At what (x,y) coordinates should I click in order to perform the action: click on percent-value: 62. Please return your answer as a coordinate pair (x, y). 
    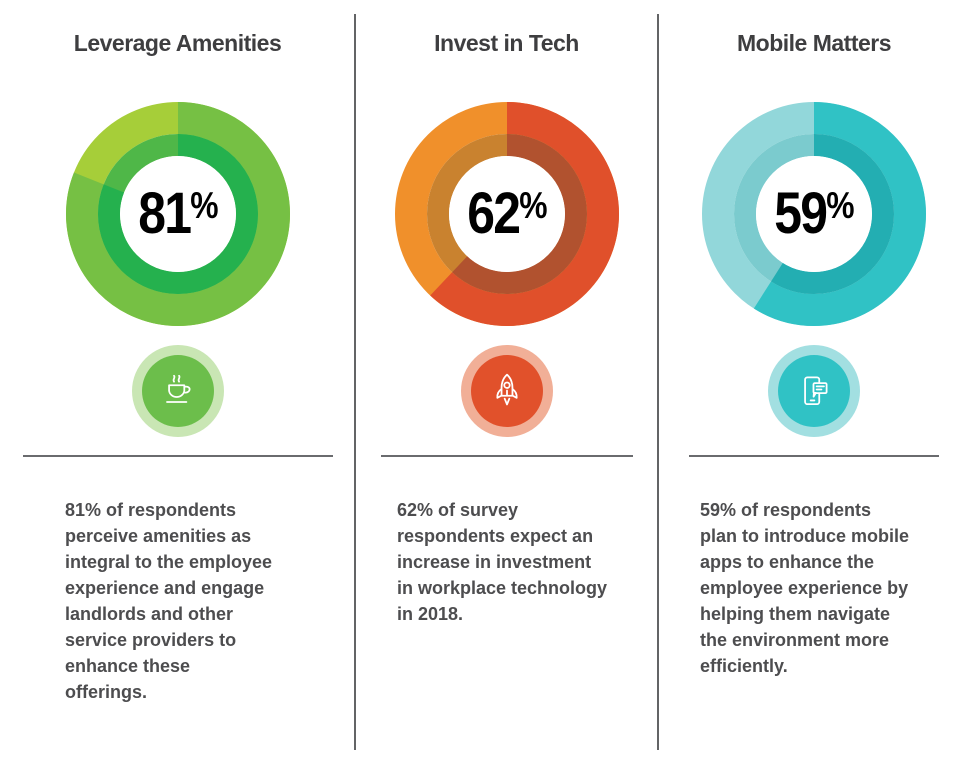
    Looking at the image, I should click on (493, 213).